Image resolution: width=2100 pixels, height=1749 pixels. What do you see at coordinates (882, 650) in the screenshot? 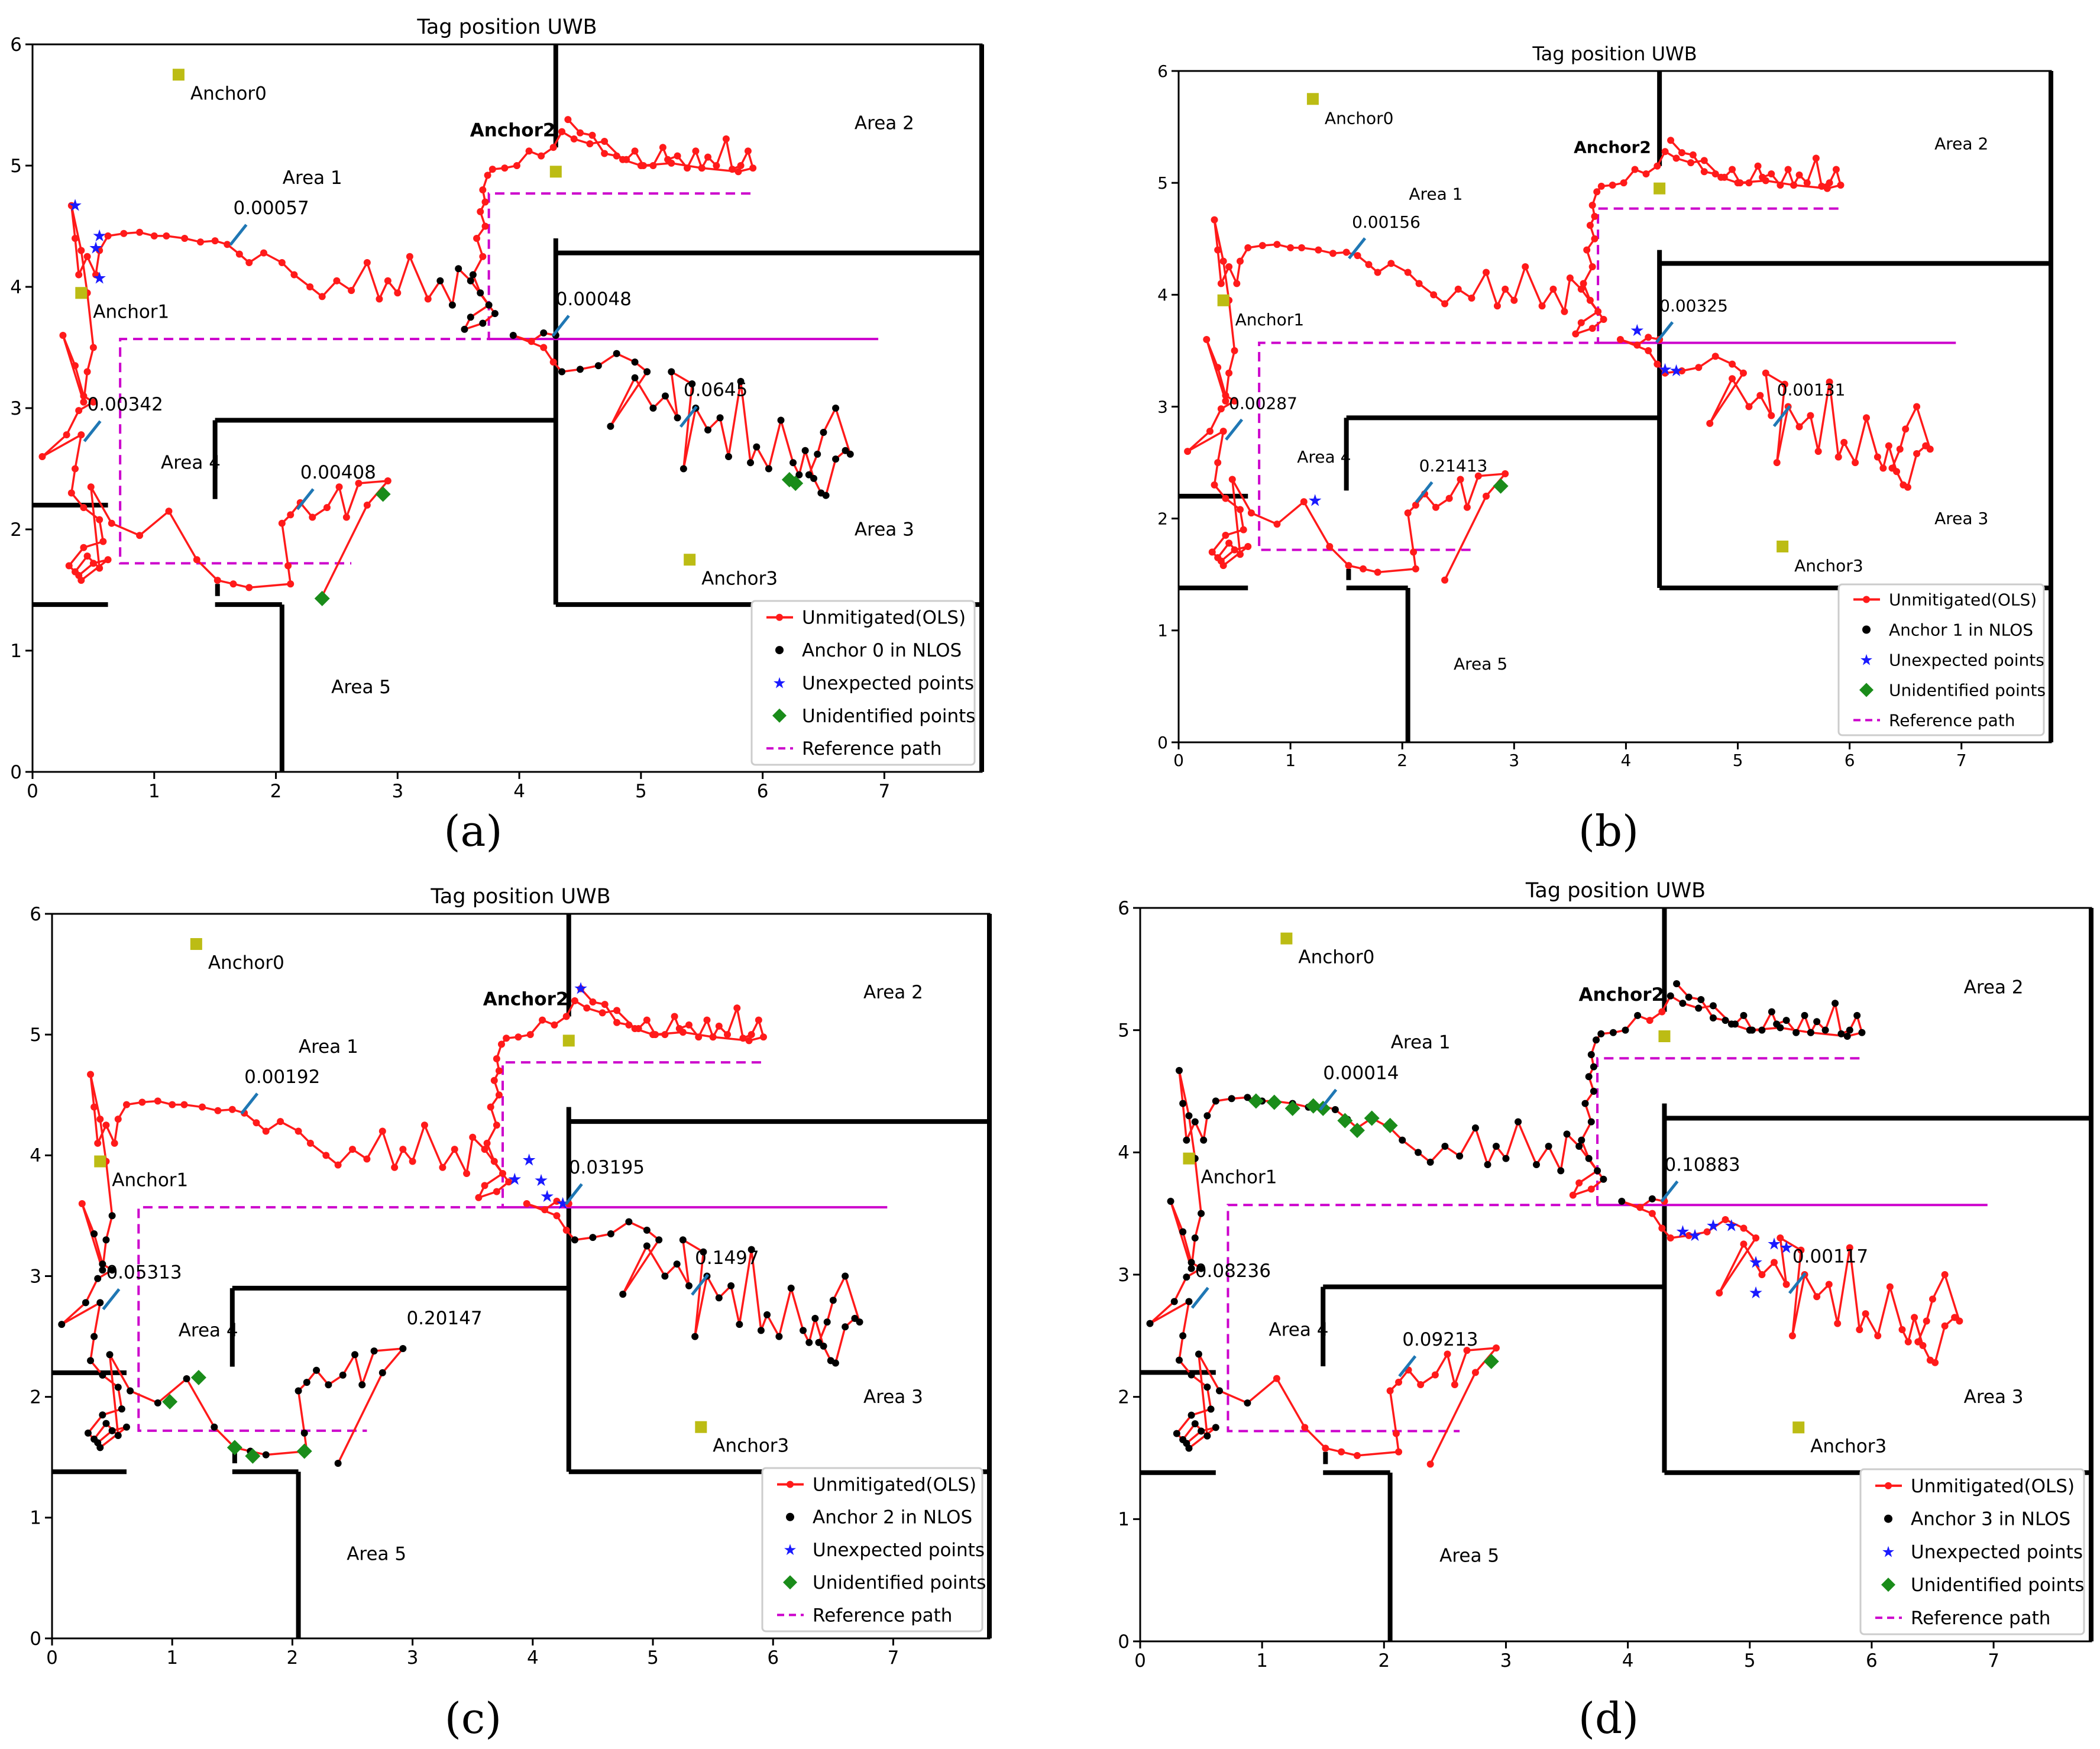
I see `legend-label: Anchor 0 in NLOS` at bounding box center [882, 650].